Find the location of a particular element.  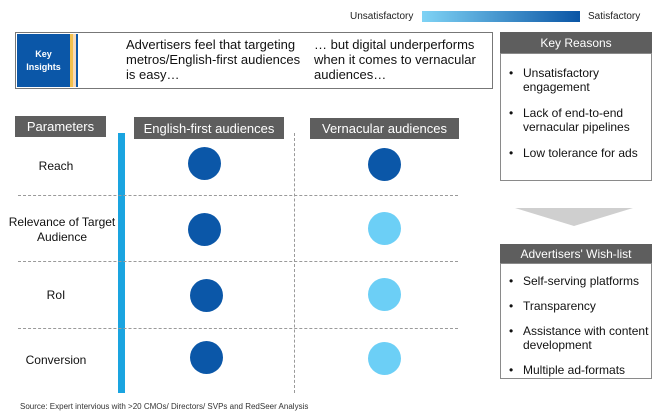

list-item: Lack of end-to-end vernacular pipelines is located at coordinates (576, 120).